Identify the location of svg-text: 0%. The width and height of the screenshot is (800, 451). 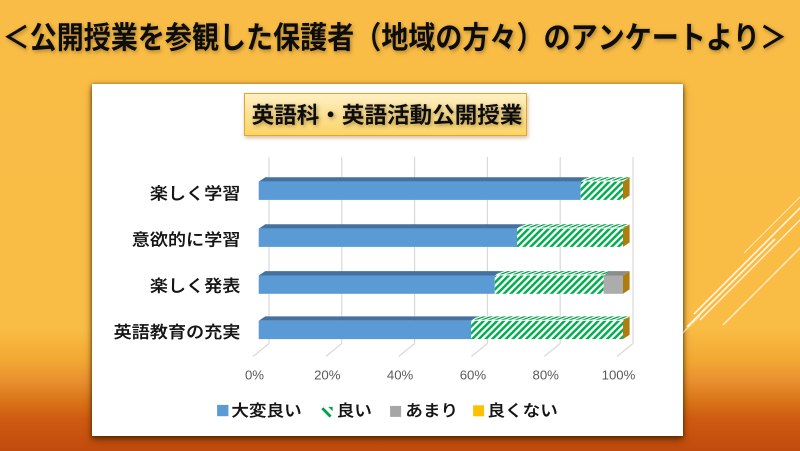
(254, 374).